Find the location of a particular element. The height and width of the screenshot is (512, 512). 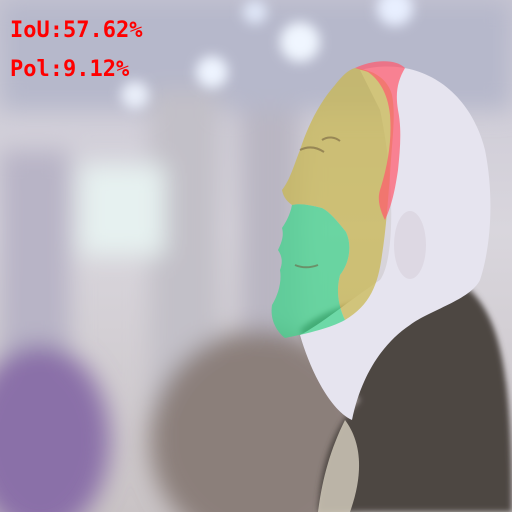

mask-true-positive is located at coordinates (338, 194).